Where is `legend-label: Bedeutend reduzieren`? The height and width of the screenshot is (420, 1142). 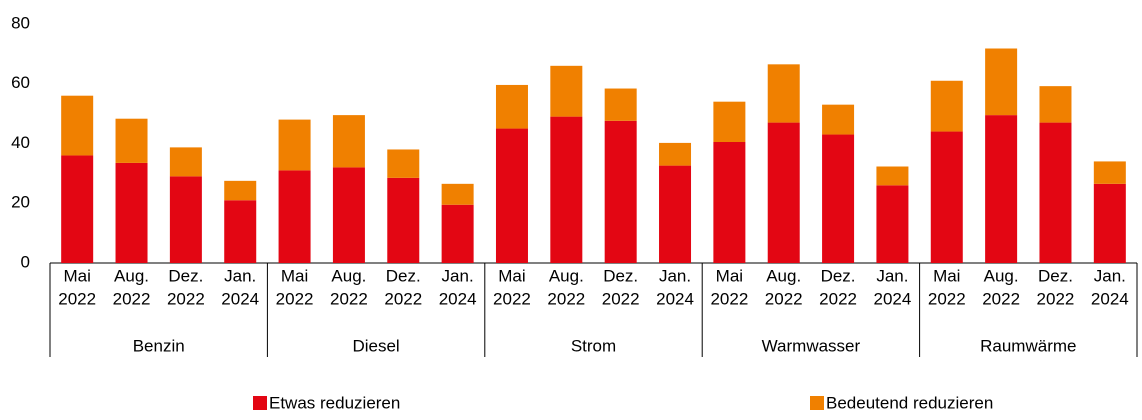 legend-label: Bedeutend reduzieren is located at coordinates (909, 402).